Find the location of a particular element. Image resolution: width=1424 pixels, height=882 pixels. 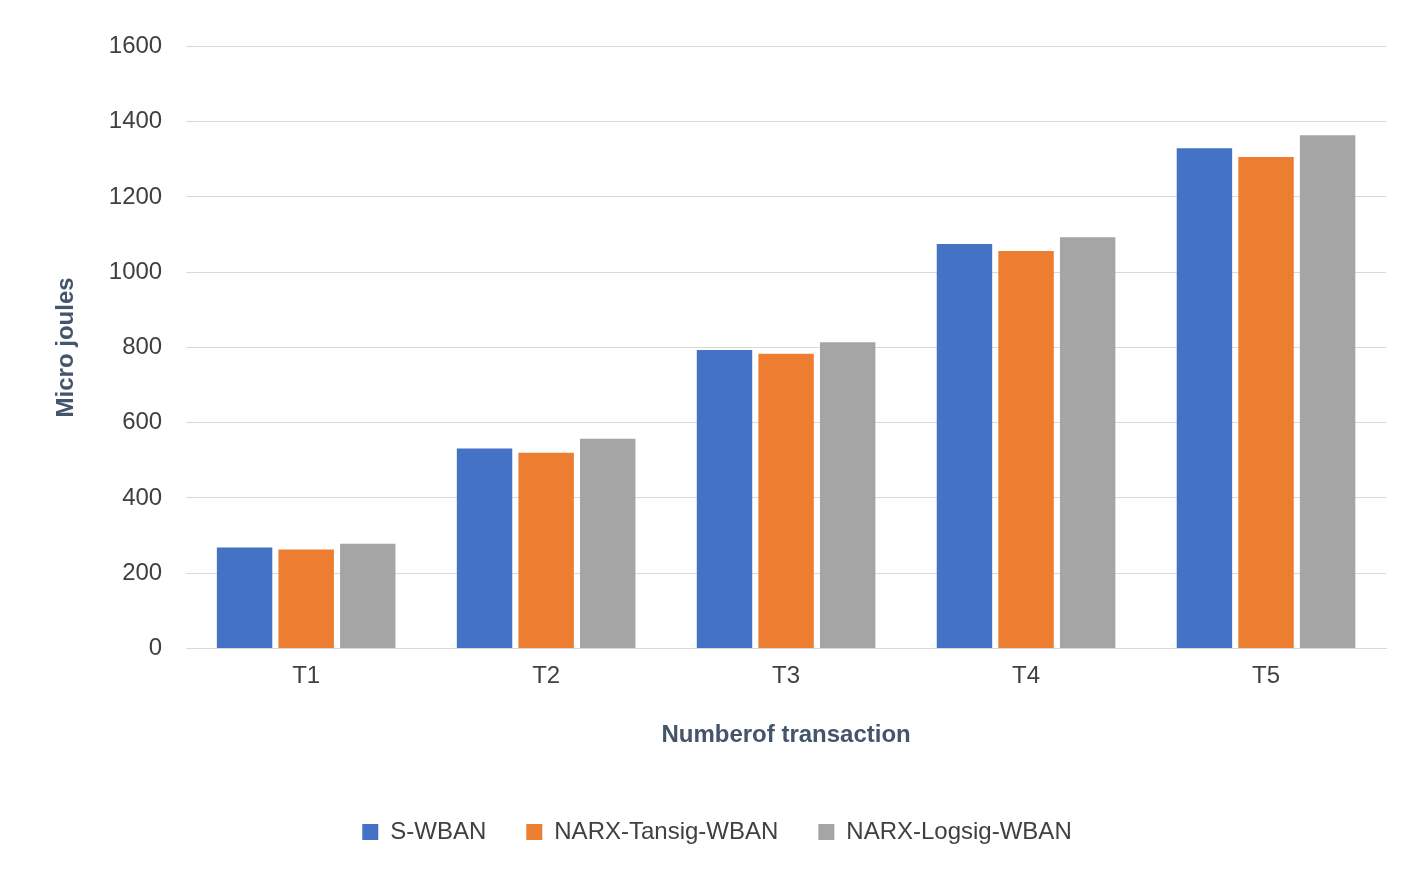

x-tick-label: T2 is located at coordinates (546, 675).